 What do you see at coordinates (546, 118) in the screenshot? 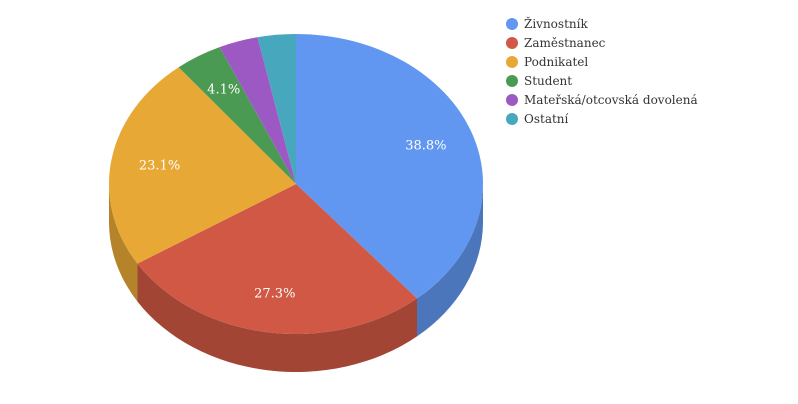
I see `legend-label: Ostatní` at bounding box center [546, 118].